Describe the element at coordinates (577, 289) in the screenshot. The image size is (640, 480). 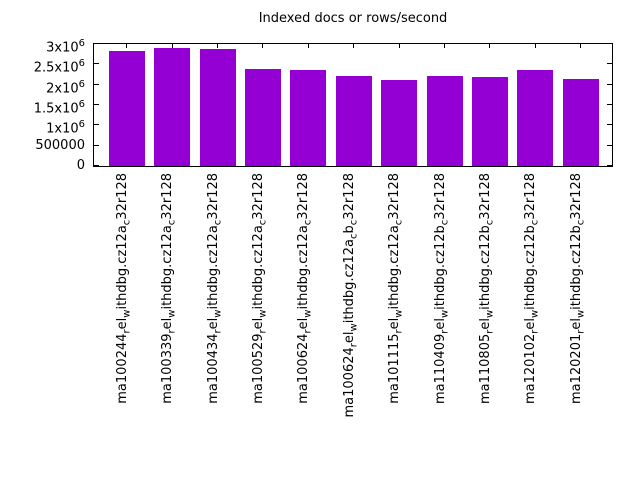
I see `x-tick-label-text: ma120201relwithdbg.cz12bc32r128` at that location.